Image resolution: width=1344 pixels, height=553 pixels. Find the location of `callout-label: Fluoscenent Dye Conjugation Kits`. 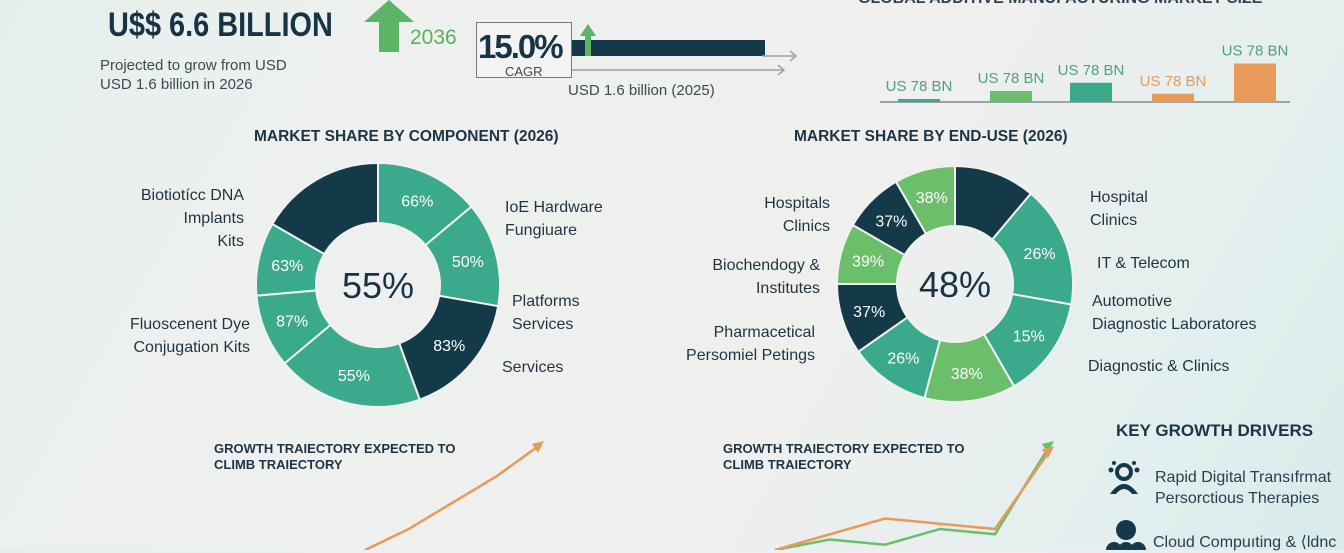

callout-label: Fluoscenent Dye Conjugation Kits is located at coordinates (189, 336).